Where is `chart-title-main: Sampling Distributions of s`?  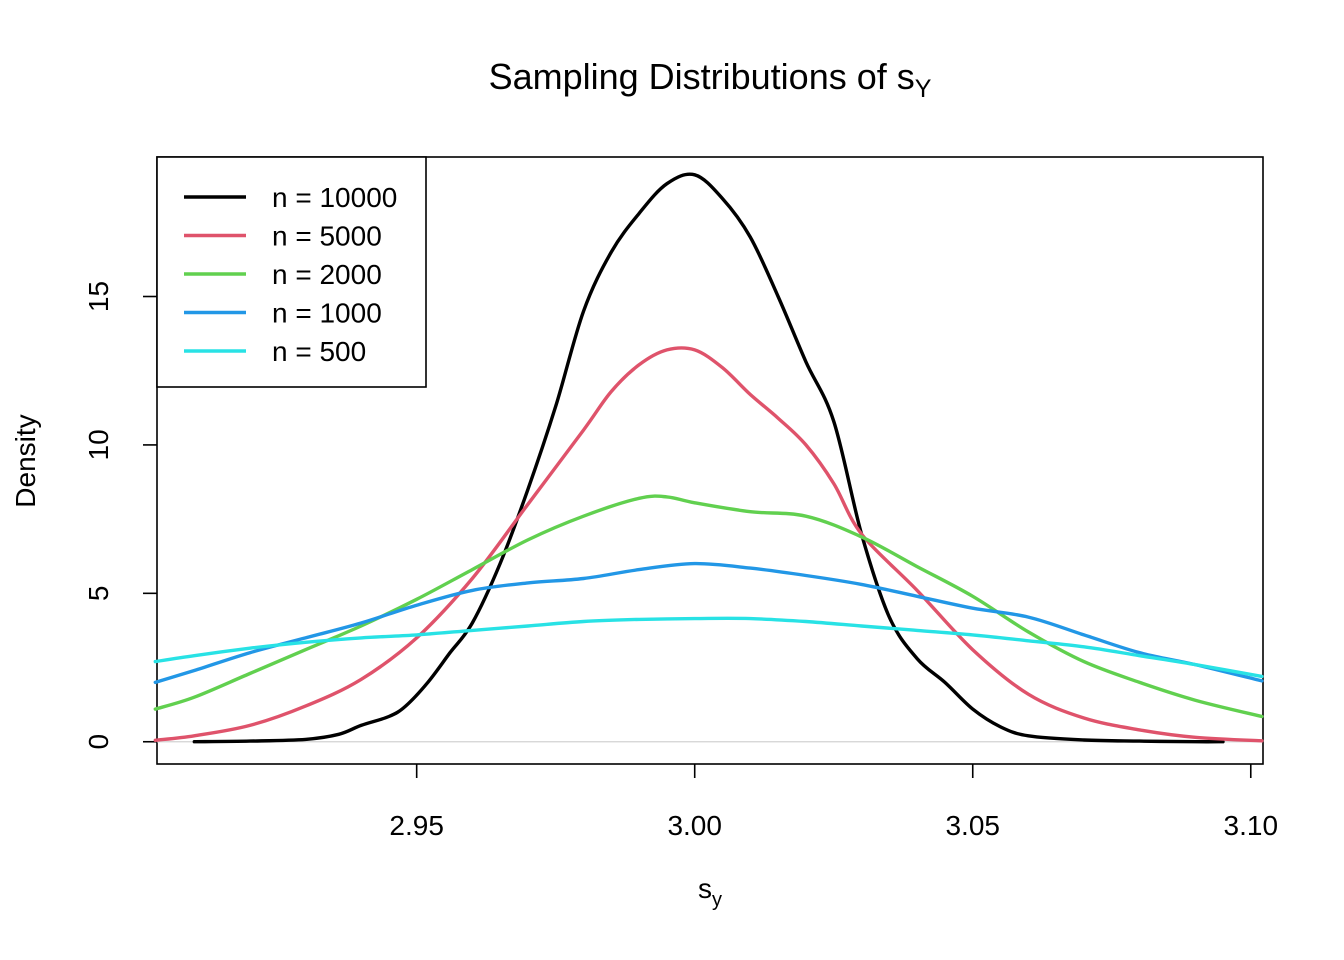 chart-title-main: Sampling Distributions of s is located at coordinates (702, 76).